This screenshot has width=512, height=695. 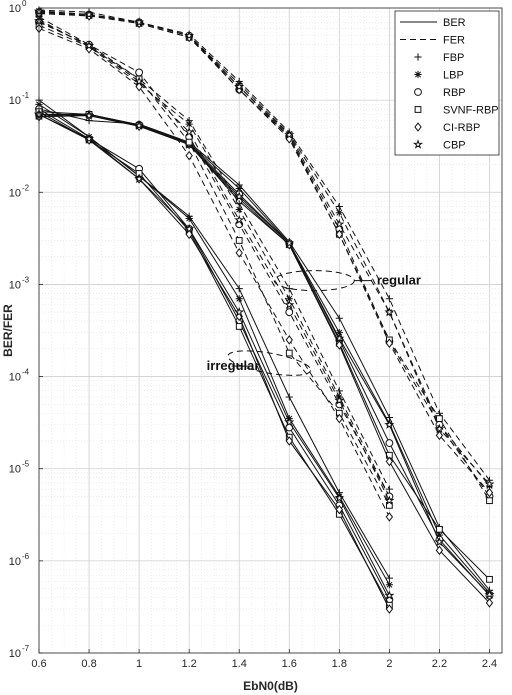 I want to click on annotations: regular irregular, so click(x=314, y=323).